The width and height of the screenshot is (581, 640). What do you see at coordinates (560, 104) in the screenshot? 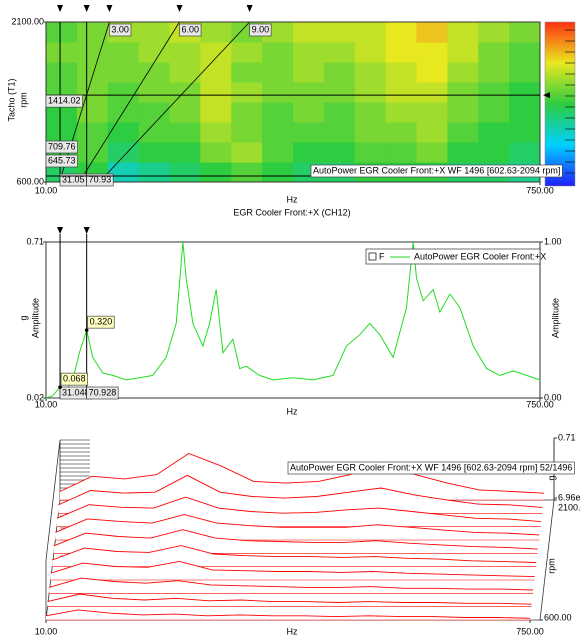
I see `colorbar` at bounding box center [560, 104].